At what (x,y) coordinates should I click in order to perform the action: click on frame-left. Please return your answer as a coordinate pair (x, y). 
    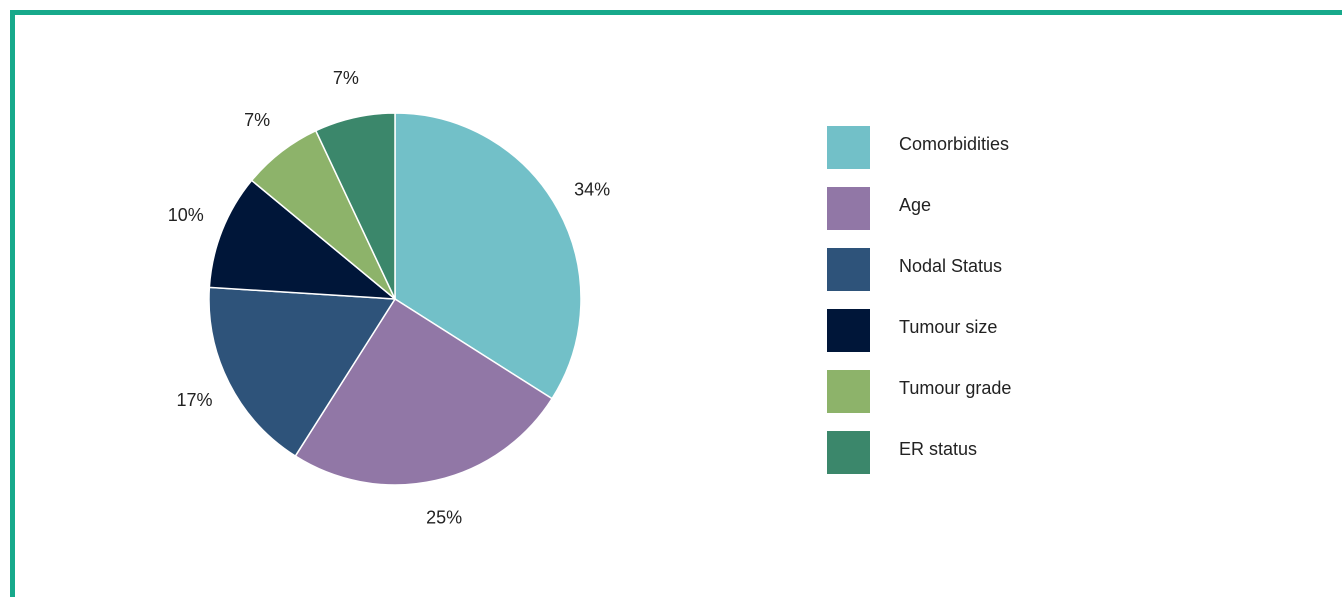
    Looking at the image, I should click on (12, 303).